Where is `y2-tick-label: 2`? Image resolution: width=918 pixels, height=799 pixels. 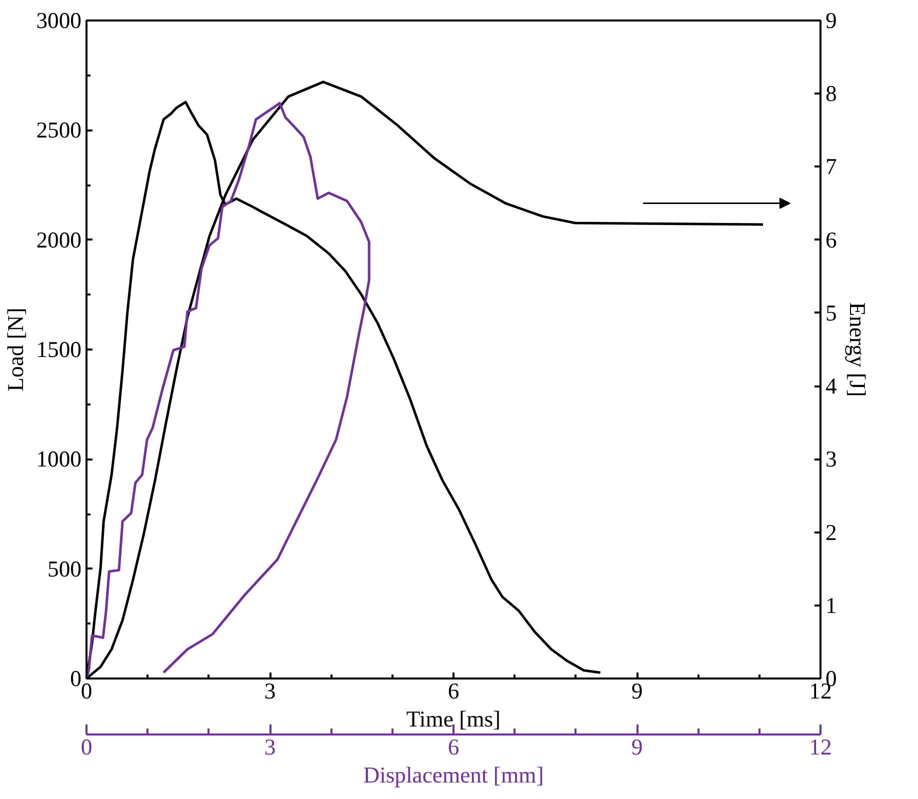
y2-tick-label: 2 is located at coordinates (831, 532).